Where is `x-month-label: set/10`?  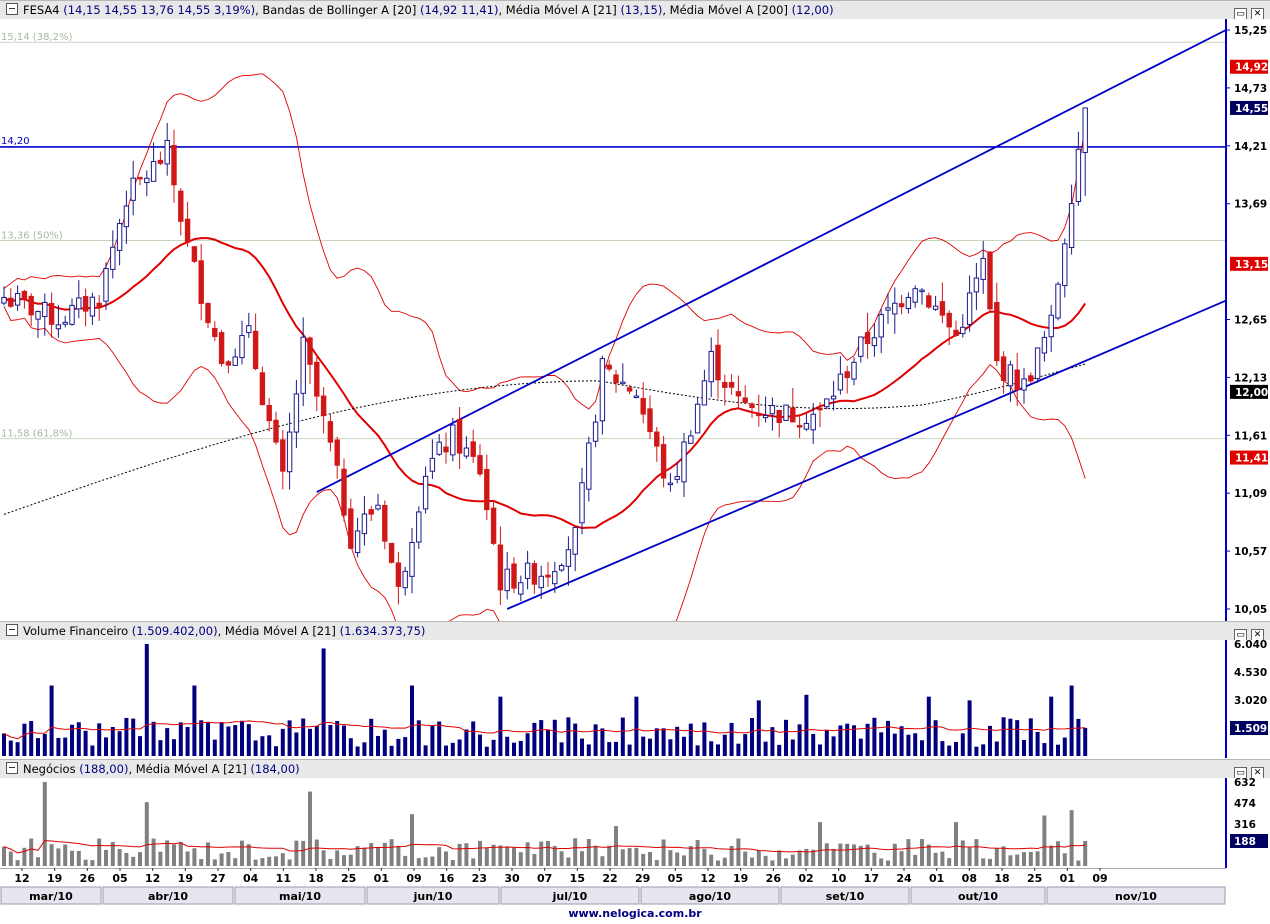 x-month-label: set/10 is located at coordinates (845, 896).